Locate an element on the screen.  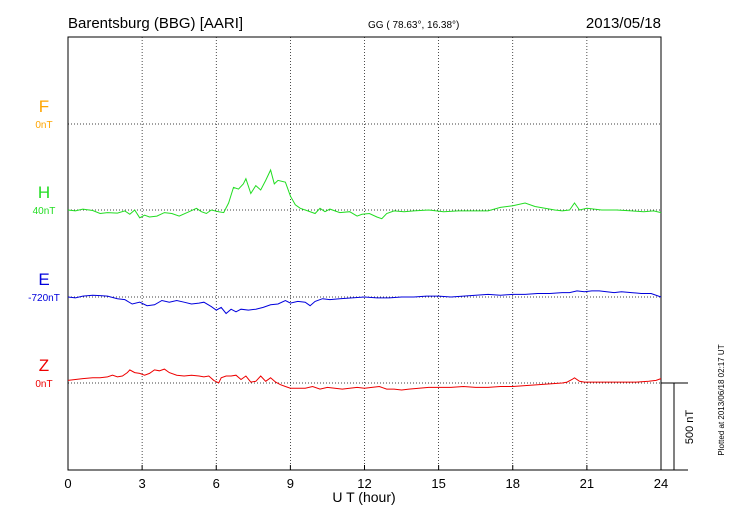
series-line-e is located at coordinates (364, 302).